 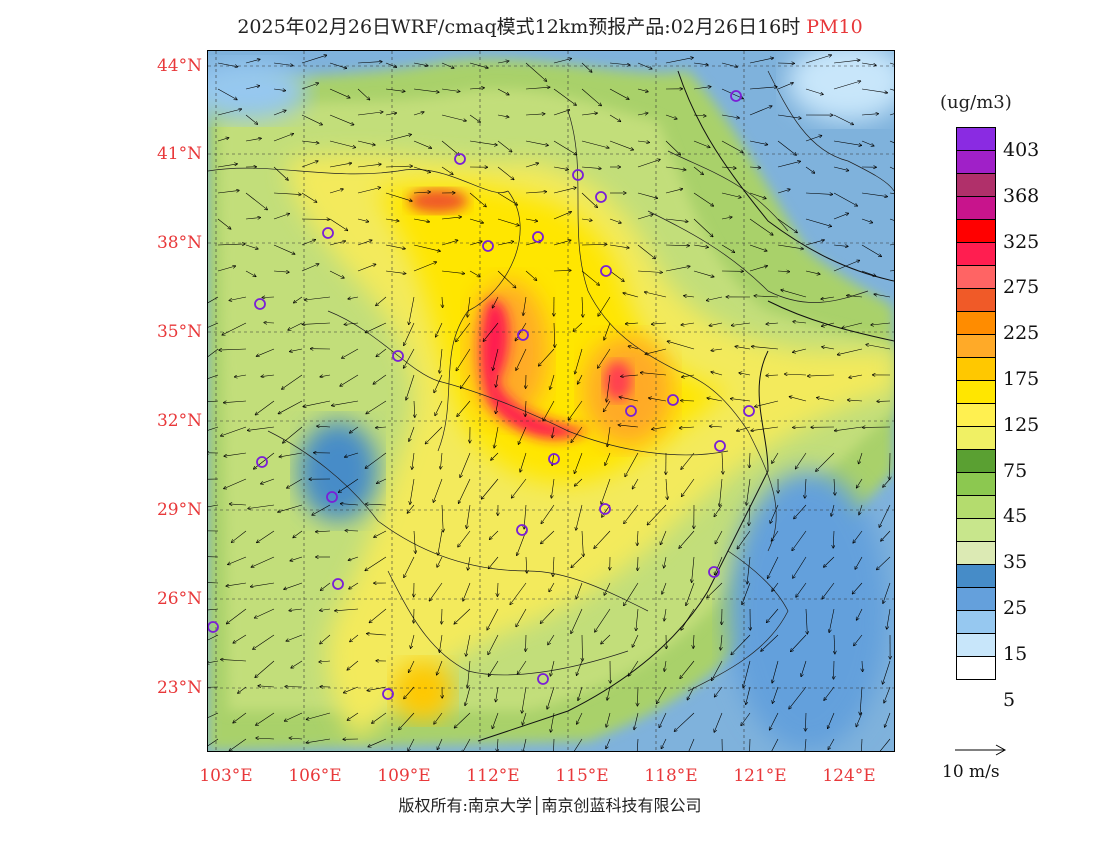 What do you see at coordinates (834, 27) in the screenshot?
I see `pollutant-label: PM10` at bounding box center [834, 27].